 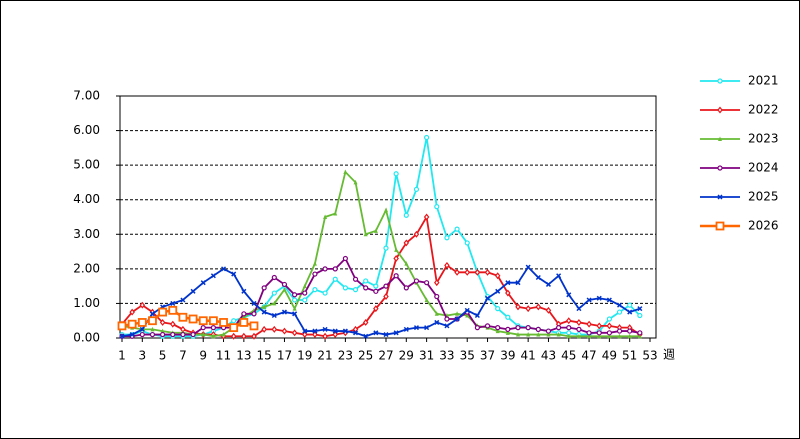 What do you see at coordinates (365, 356) in the screenshot?
I see `x-tick-label: 25` at bounding box center [365, 356].